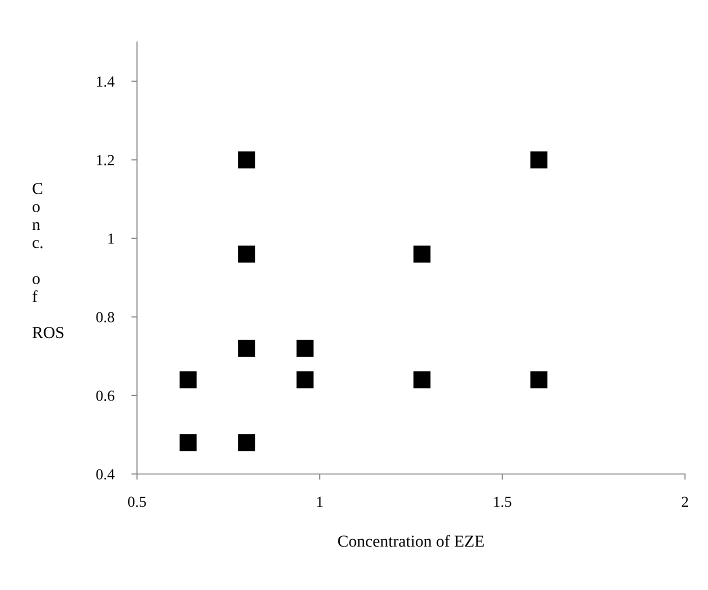 The image size is (708, 590). Describe the element at coordinates (105, 317) in the screenshot. I see `y-tick-label: 0.8` at that location.